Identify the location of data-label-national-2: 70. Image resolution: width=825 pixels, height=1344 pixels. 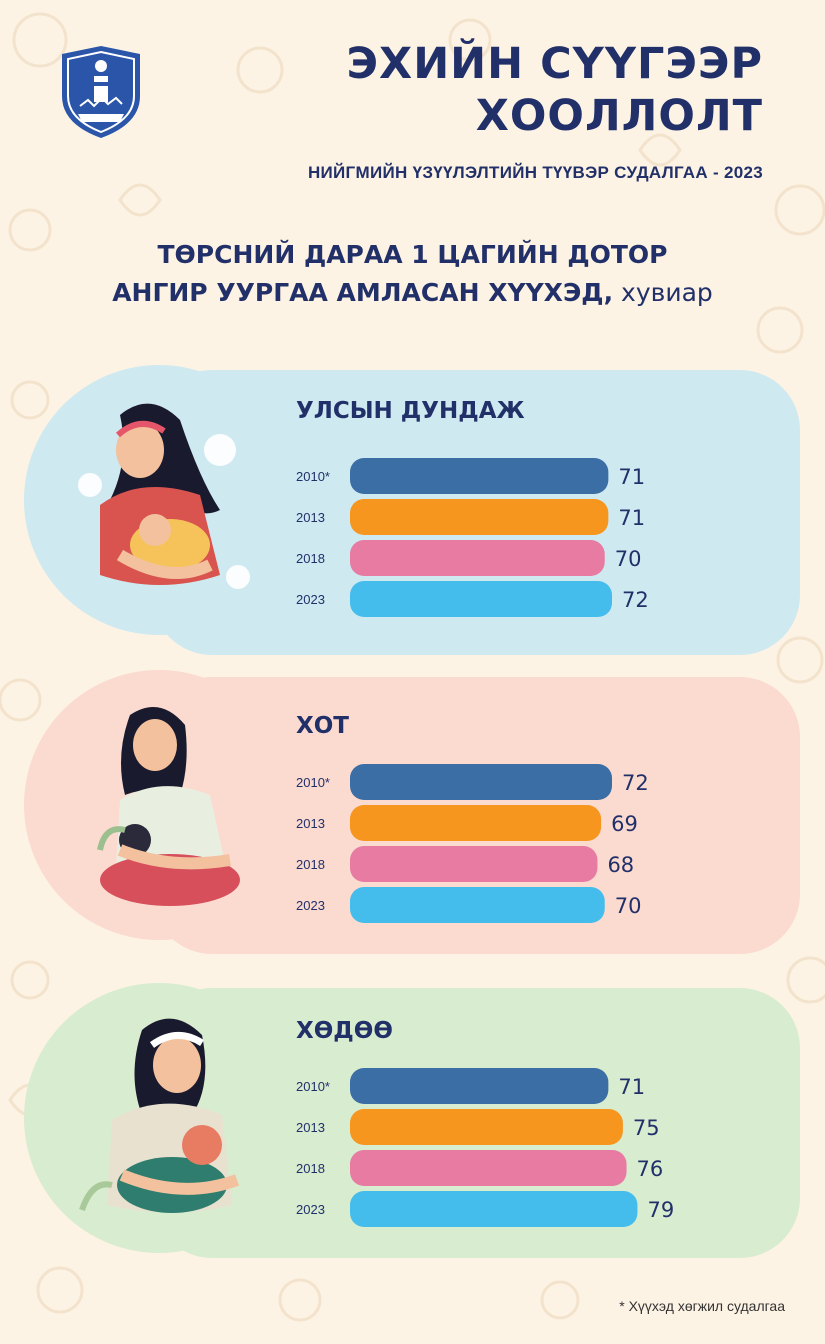
(628, 559).